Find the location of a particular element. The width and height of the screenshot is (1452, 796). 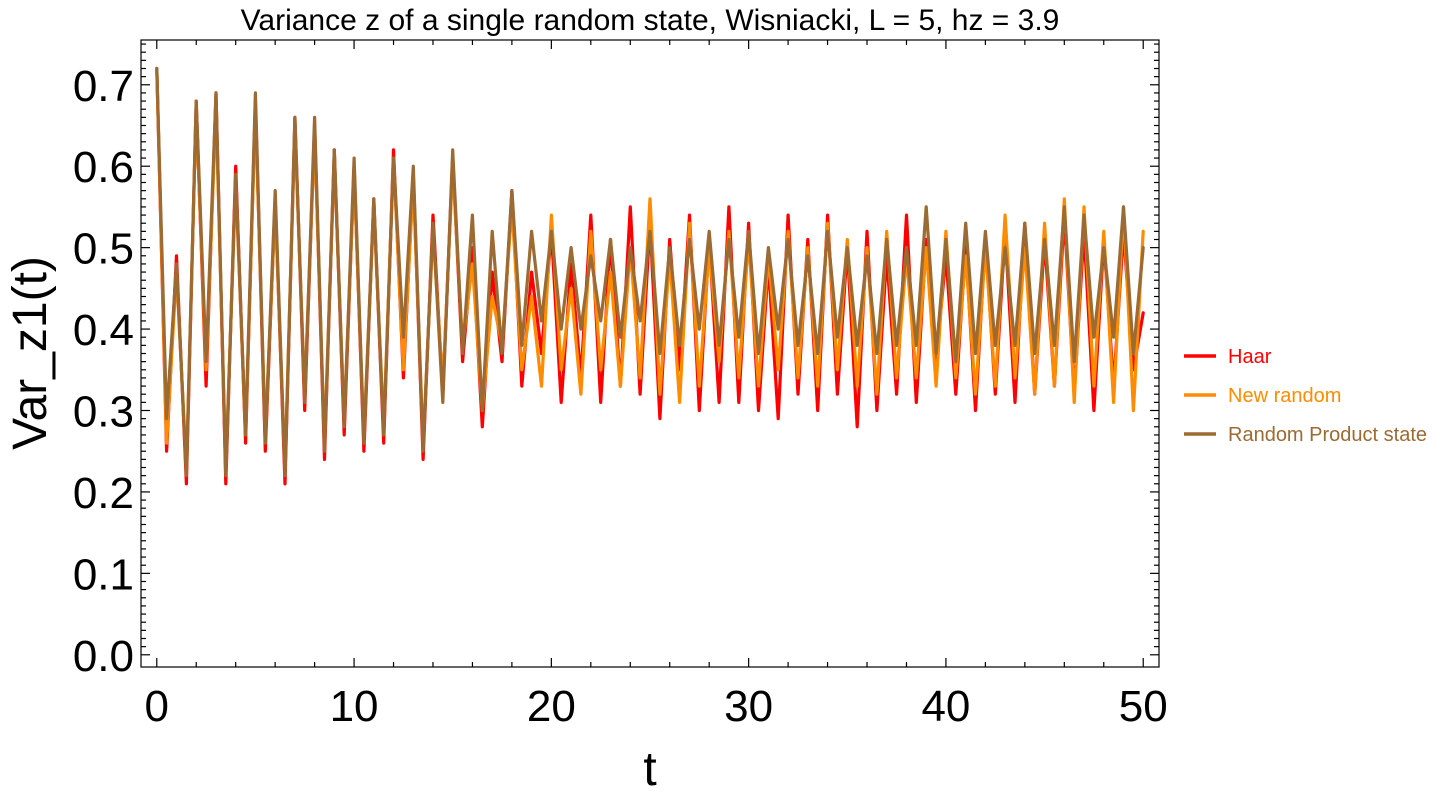

legend-label-random-product-state: Random Product state is located at coordinates (1327, 435).